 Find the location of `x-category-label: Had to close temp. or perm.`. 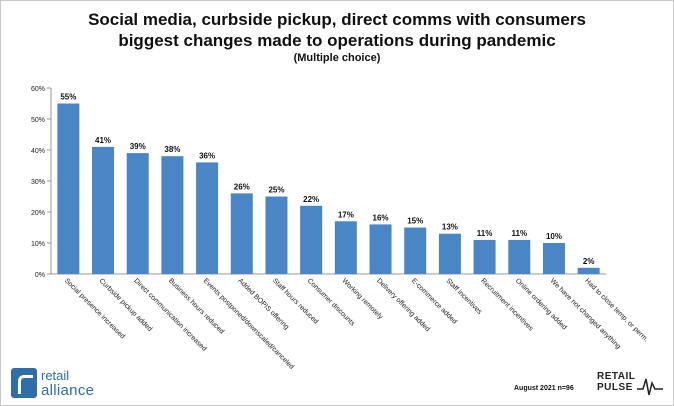

x-category-label: Had to close temp. or perm. is located at coordinates (616, 310).